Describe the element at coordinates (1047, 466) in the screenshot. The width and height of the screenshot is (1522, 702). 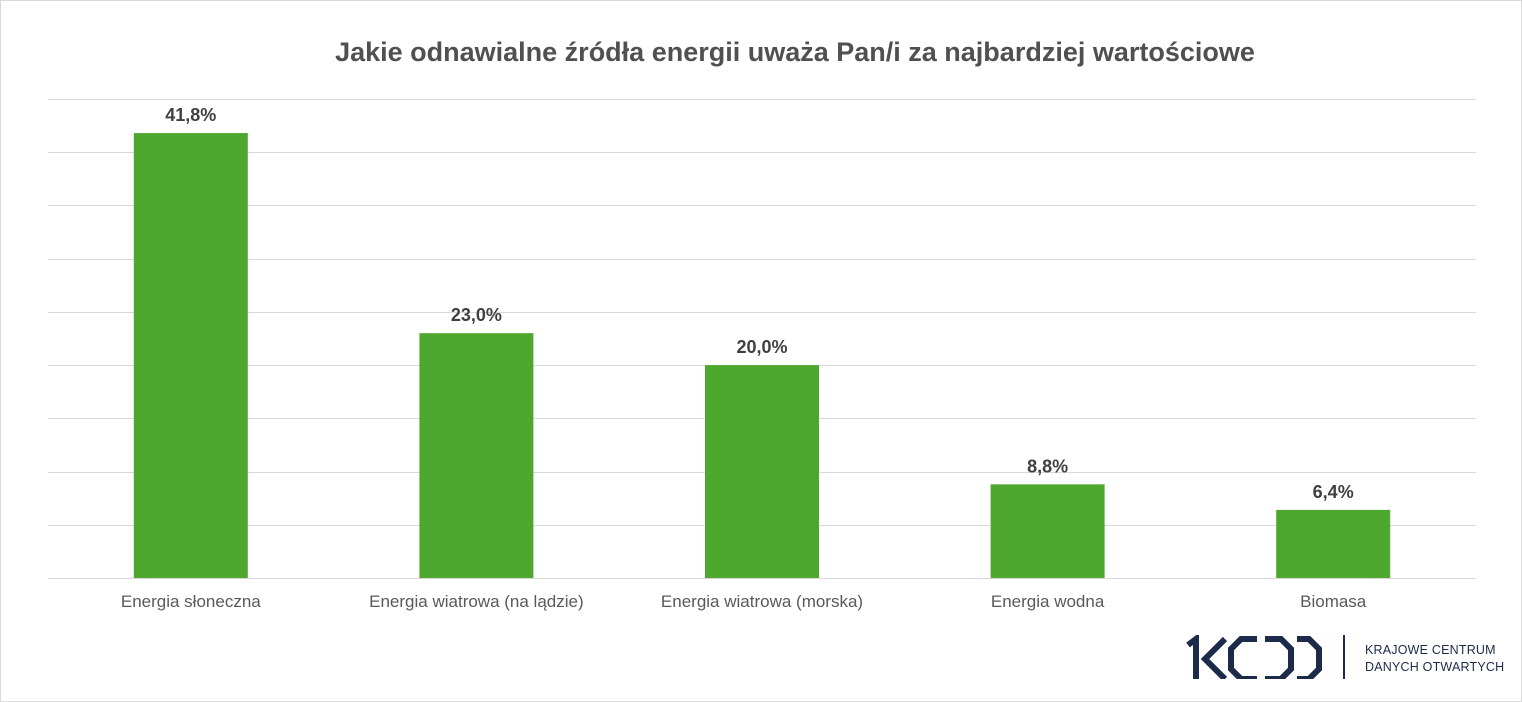
I see `data-label: 8,8%` at that location.